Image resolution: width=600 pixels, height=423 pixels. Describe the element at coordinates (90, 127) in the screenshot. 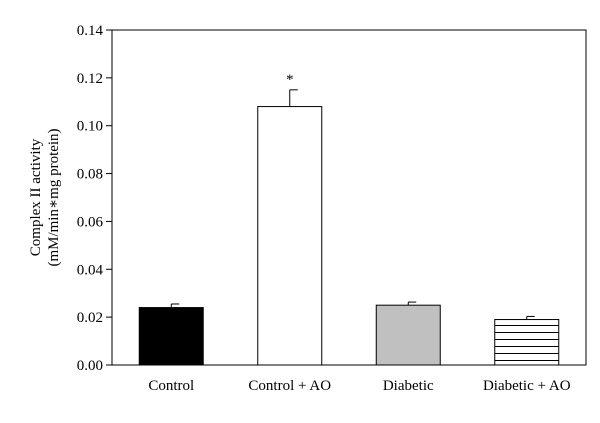

I see `y-tick-label: 0.10` at that location.